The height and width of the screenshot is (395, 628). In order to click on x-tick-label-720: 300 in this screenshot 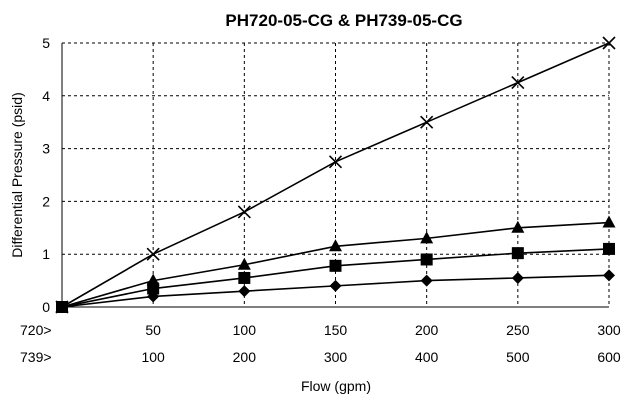, I will do `click(609, 330)`.